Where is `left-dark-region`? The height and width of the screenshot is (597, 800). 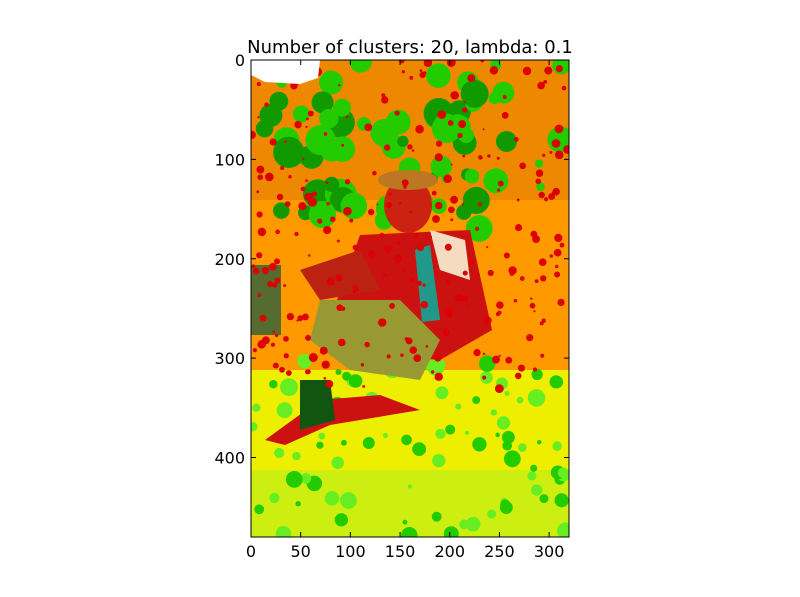
left-dark-region is located at coordinates (266, 300).